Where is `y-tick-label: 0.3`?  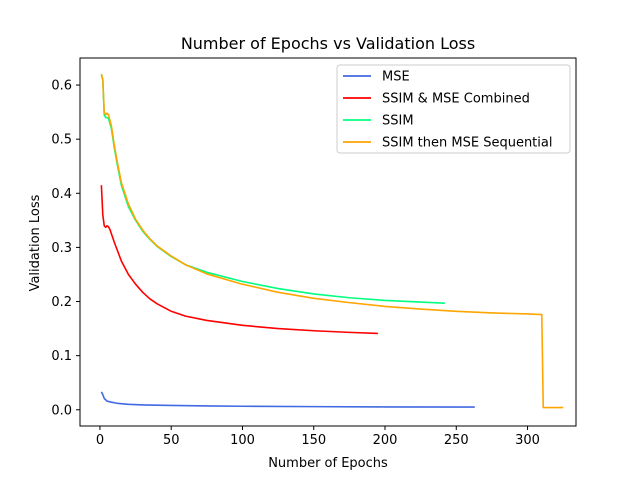
y-tick-label: 0.3 is located at coordinates (61, 248).